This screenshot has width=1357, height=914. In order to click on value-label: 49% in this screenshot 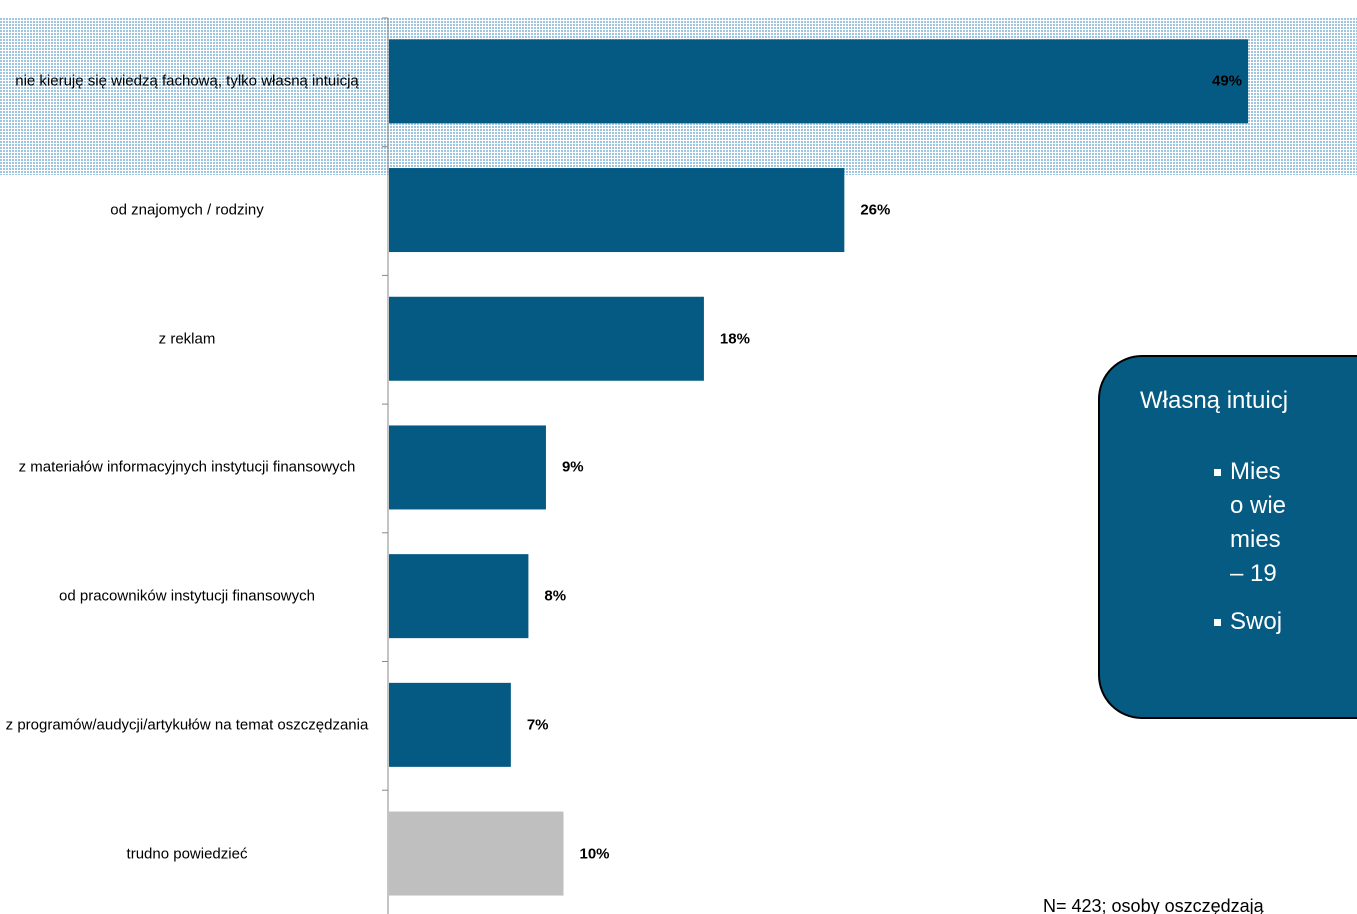, I will do `click(1227, 81)`.